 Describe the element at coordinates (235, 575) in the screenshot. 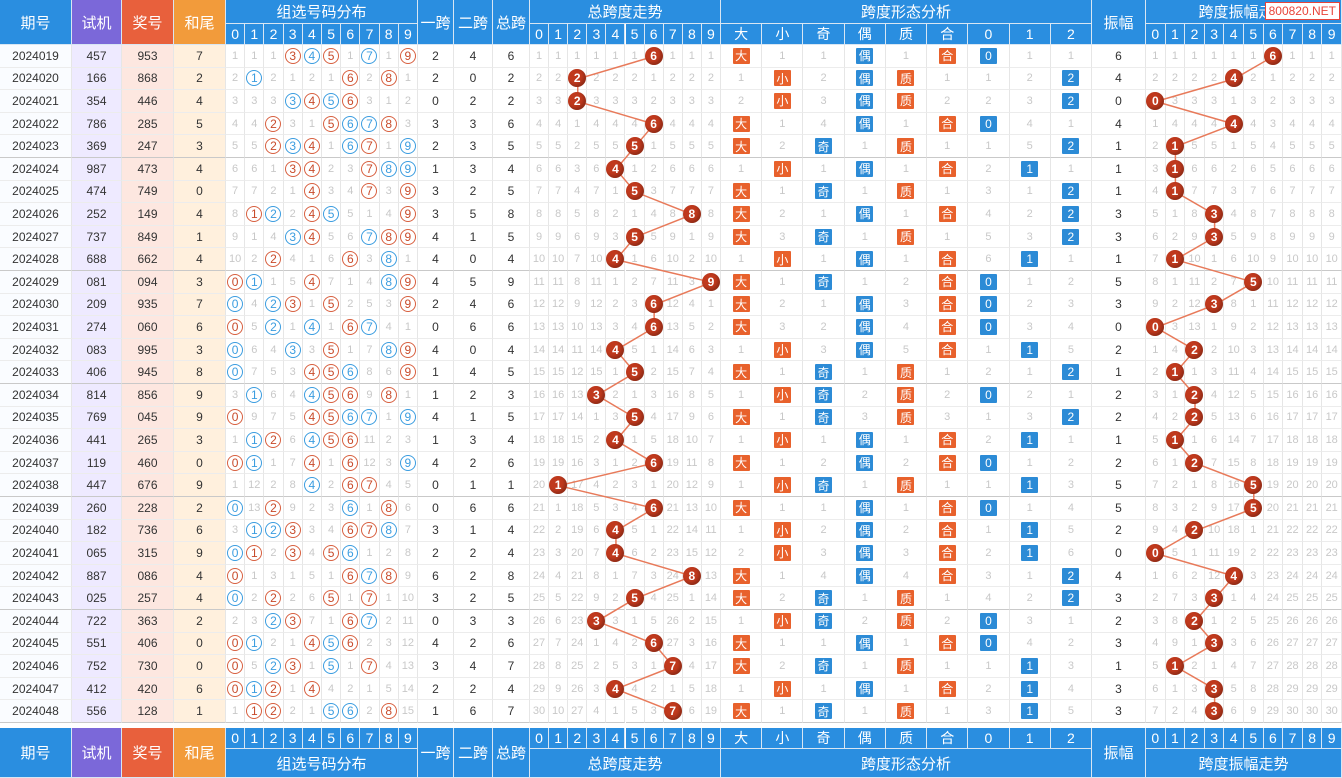

I see `drawn-digit-ring: 0` at that location.